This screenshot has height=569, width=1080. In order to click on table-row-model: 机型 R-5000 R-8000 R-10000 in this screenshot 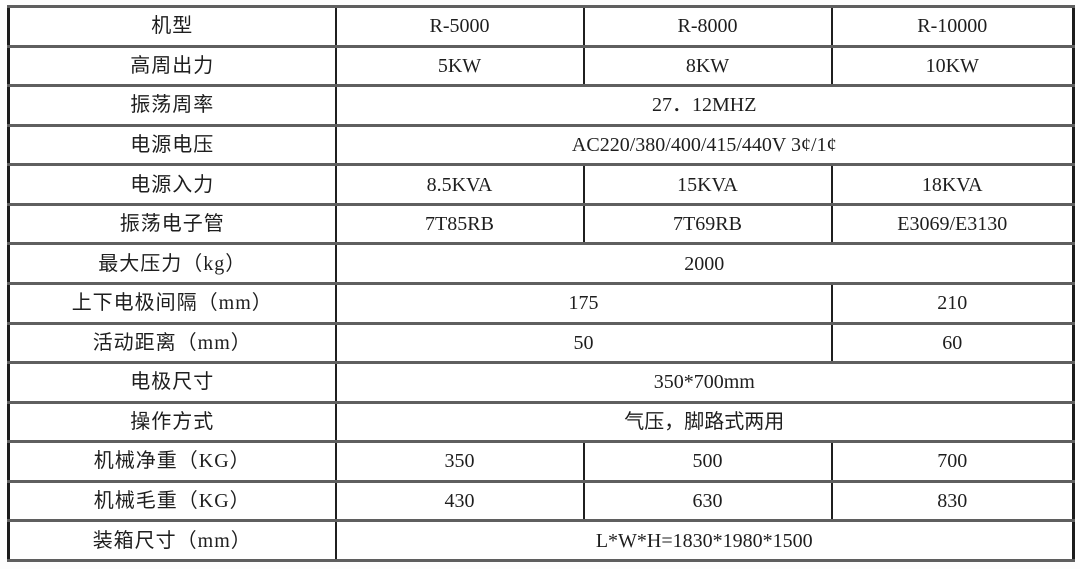, I will do `click(541, 26)`.